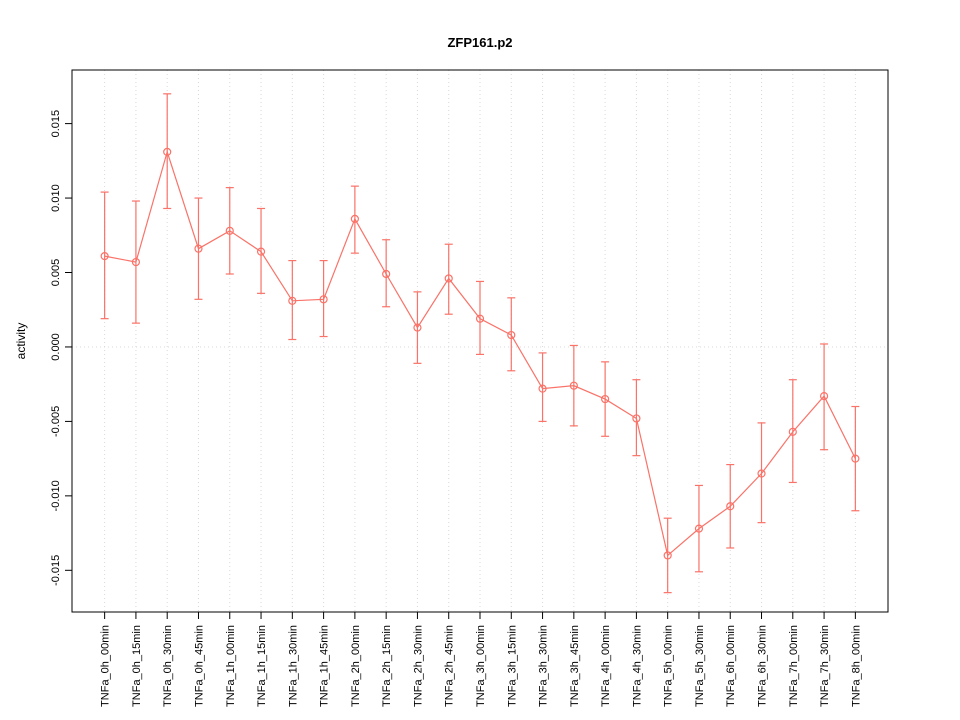 The image size is (960, 720). What do you see at coordinates (481, 666) in the screenshot?
I see `x-tick-label: TNFa_3h_00min` at bounding box center [481, 666].